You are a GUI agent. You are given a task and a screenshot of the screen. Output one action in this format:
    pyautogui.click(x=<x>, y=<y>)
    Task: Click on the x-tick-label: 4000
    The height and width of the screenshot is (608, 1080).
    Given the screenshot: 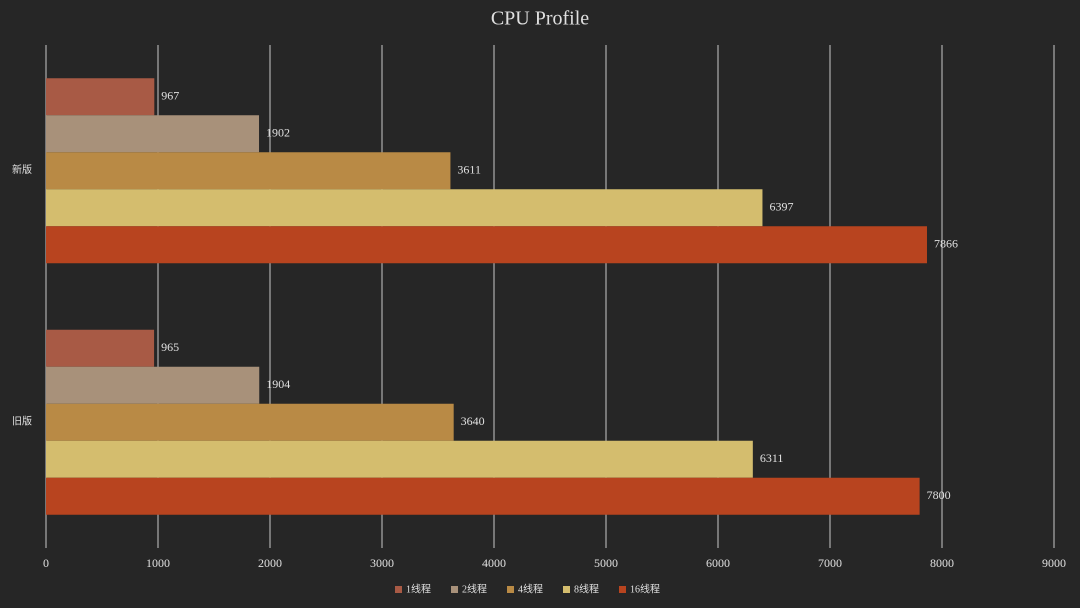 What is the action you would take?
    pyautogui.click(x=494, y=563)
    